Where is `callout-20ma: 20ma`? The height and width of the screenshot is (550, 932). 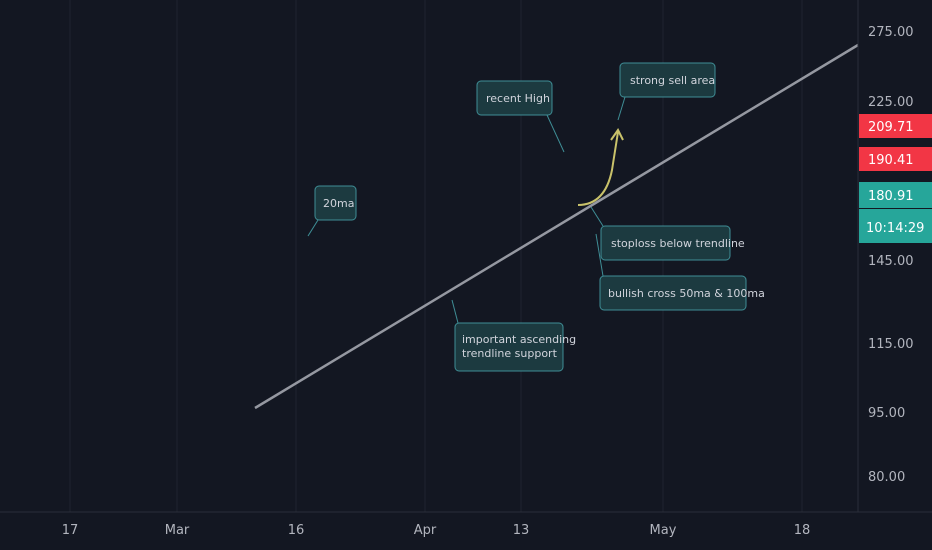
callout-20ma: 20ma is located at coordinates (332, 211).